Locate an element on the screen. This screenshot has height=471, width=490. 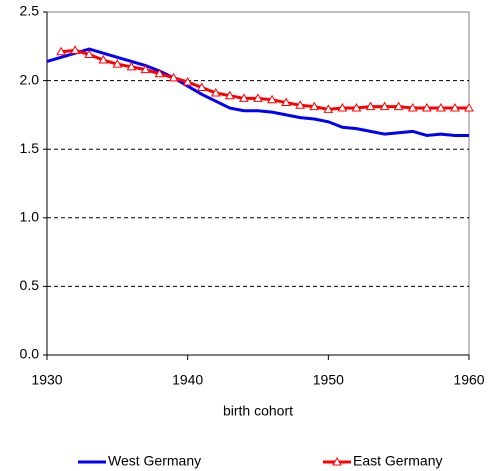
x-tick-label: 1960 is located at coordinates (468, 380).